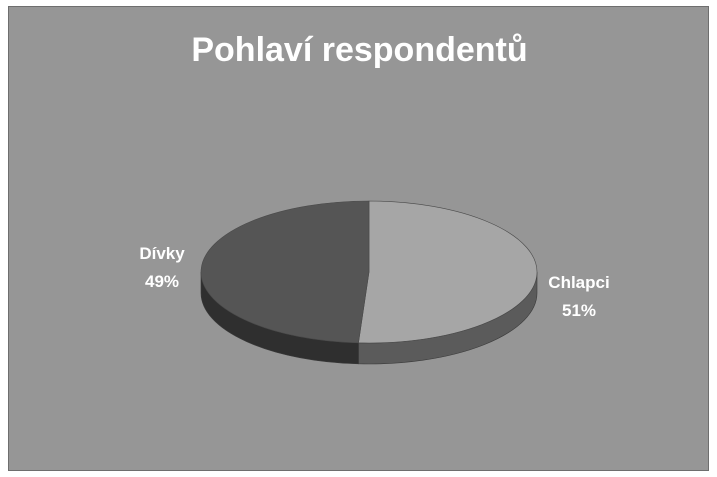 This screenshot has height=477, width=717. Describe the element at coordinates (579, 282) in the screenshot. I see `slice-name-chlapci: Chlapci` at that location.